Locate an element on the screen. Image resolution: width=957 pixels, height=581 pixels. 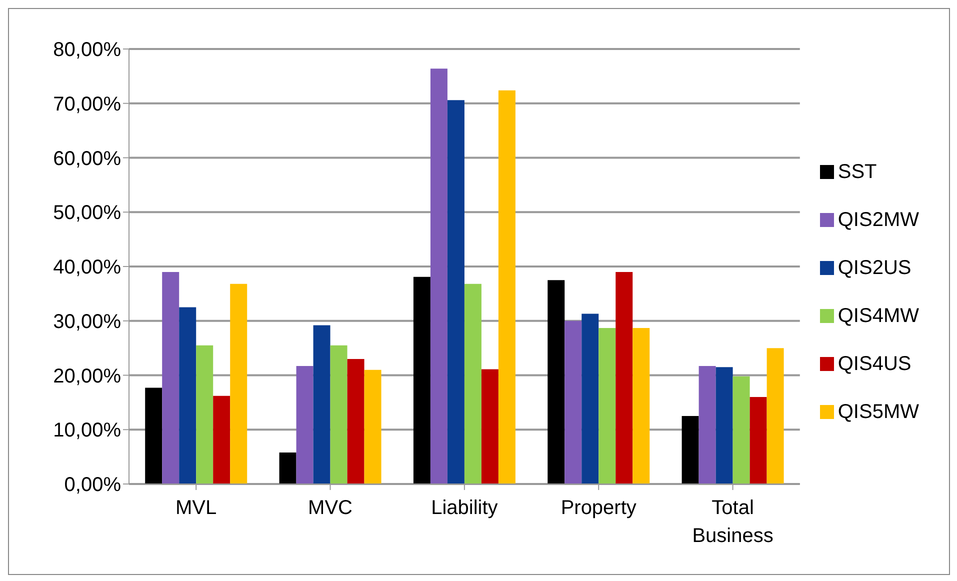
legend-label: QIS2US is located at coordinates (875, 267).